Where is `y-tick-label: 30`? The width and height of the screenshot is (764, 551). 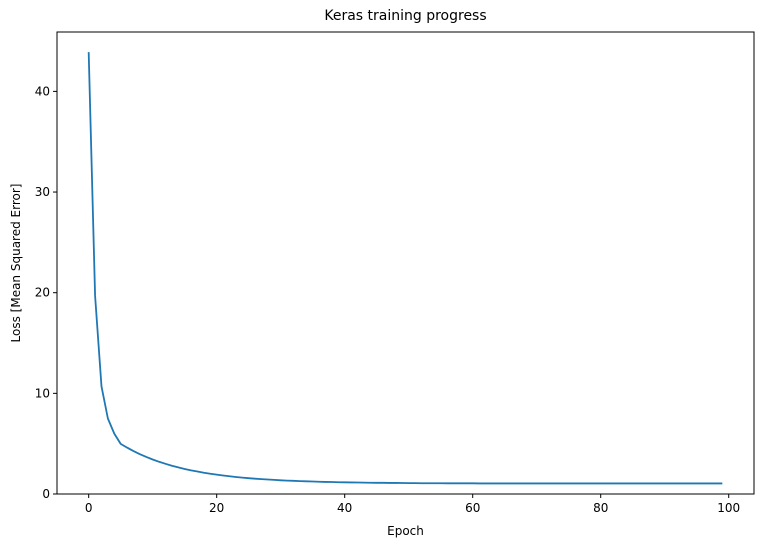 y-tick-label: 30 is located at coordinates (42, 192).